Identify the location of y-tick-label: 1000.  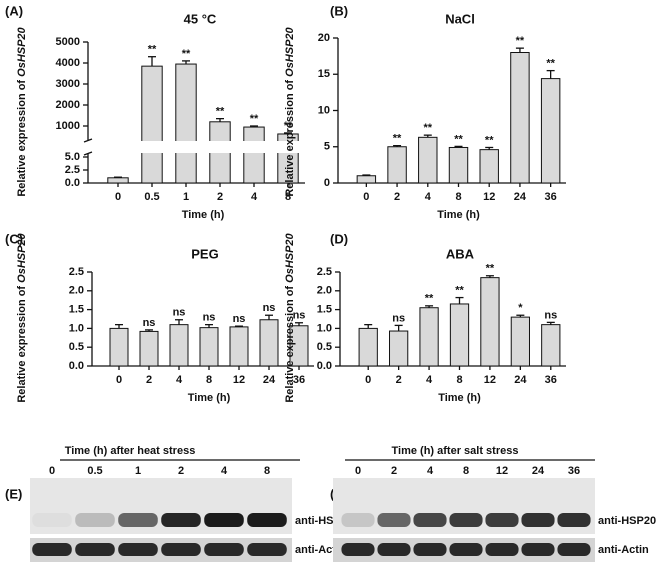
(68, 126).